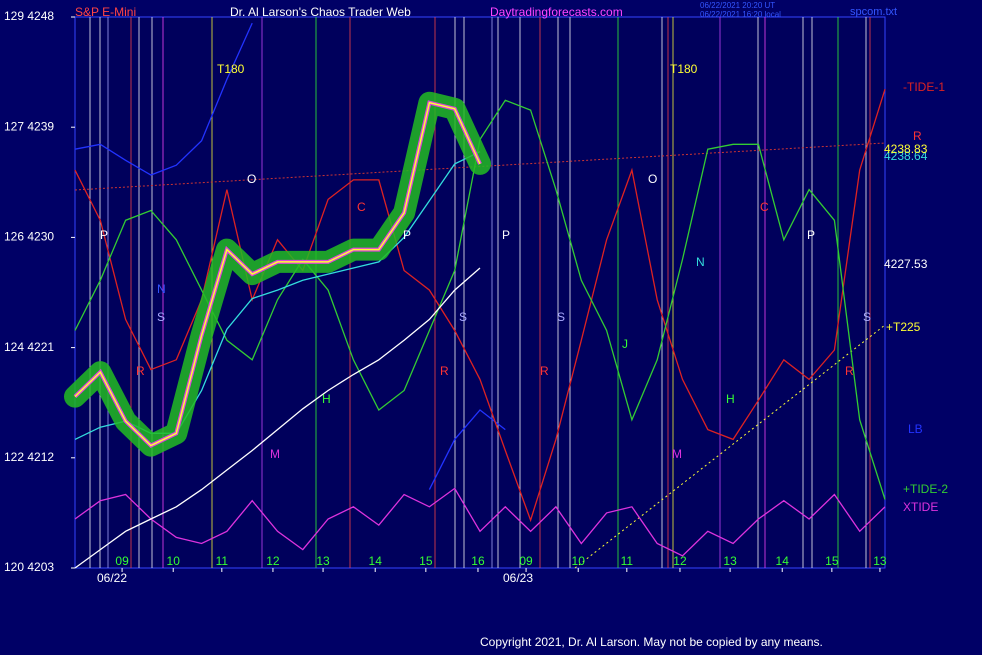 Image resolution: width=982 pixels, height=655 pixels. Describe the element at coordinates (730, 446) in the screenshot. I see `t225-line` at that location.